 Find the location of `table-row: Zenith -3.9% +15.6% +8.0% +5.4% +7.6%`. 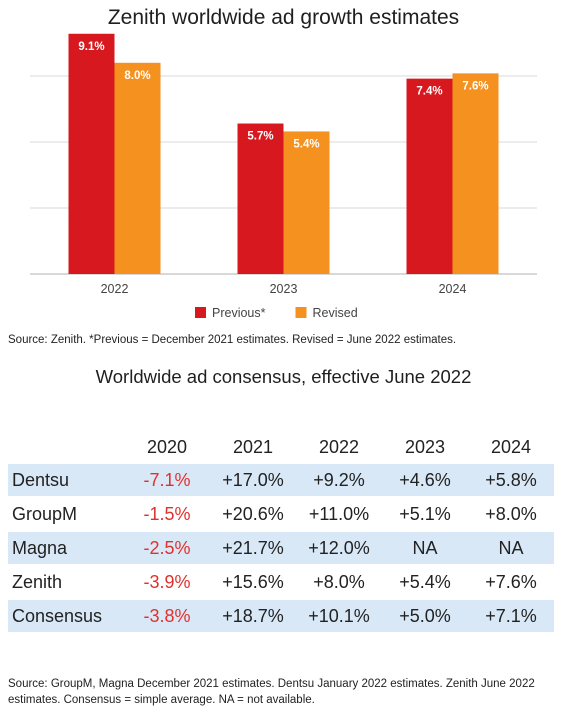

table-row: Zenith -3.9% +15.6% +8.0% +5.4% +7.6% is located at coordinates (281, 582).